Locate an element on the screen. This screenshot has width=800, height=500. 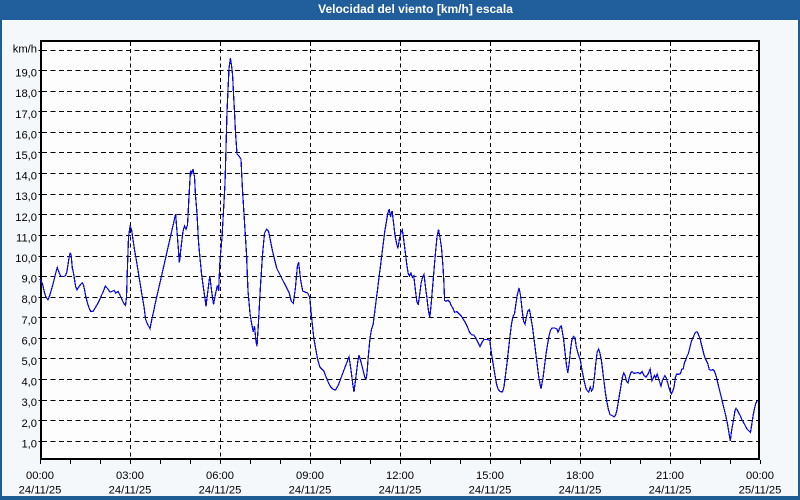
svg-text: km/h is located at coordinates (25, 49).